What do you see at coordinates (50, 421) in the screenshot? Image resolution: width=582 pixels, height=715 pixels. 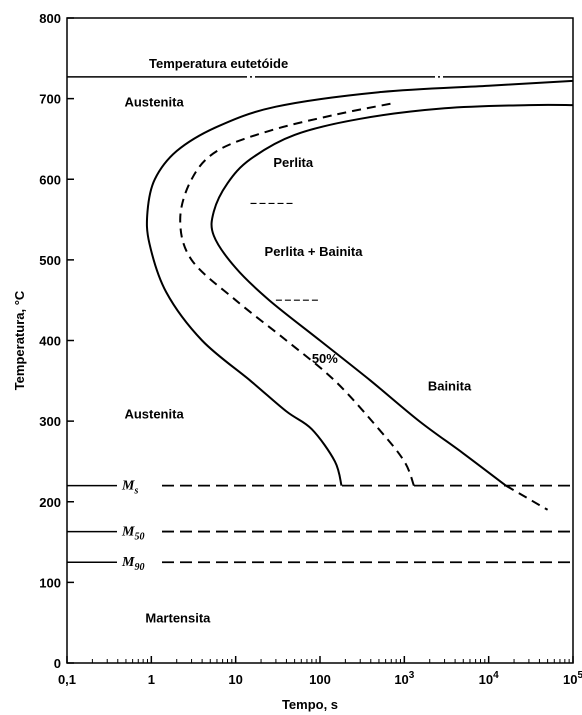 I see `y-tick-label: 300` at bounding box center [50, 421].